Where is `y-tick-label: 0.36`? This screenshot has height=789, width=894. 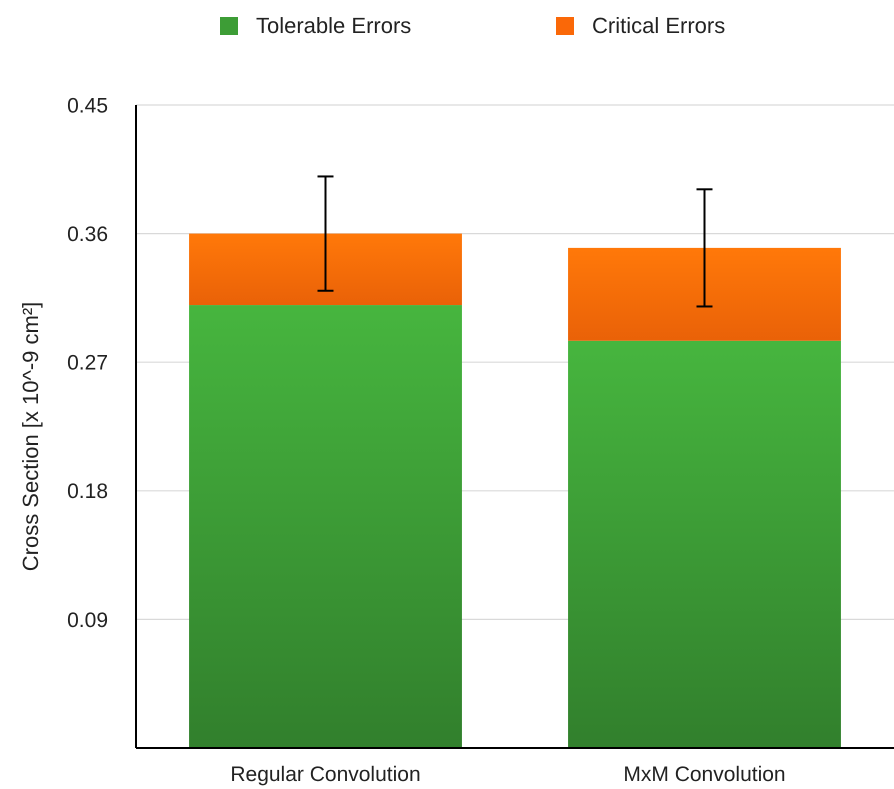 y-tick-label: 0.36 is located at coordinates (87, 234).